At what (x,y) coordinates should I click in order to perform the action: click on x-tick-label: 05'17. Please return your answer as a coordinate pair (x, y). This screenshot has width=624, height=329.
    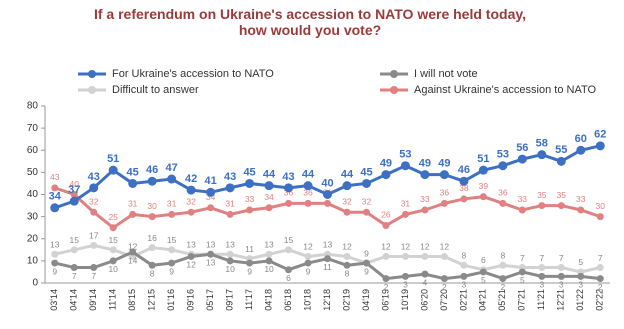
    Looking at the image, I should click on (210, 300).